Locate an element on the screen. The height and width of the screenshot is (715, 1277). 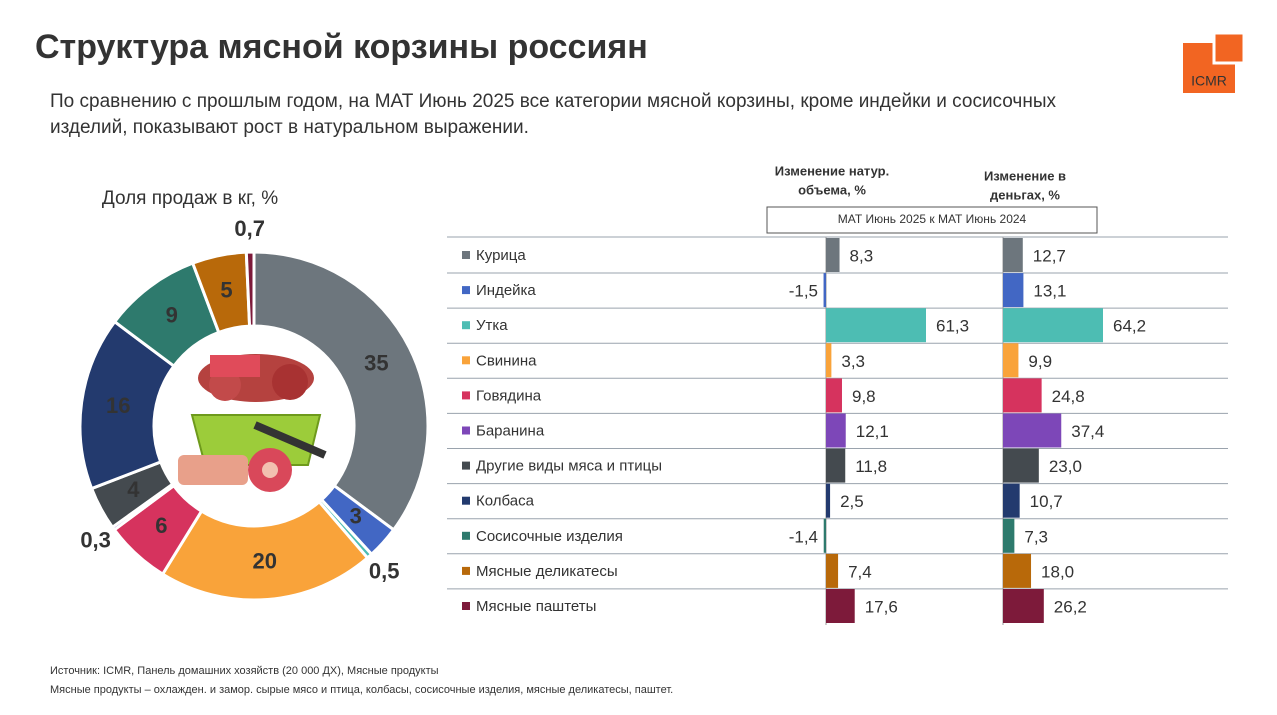
slice-label: 0,7 is located at coordinates (249, 228).